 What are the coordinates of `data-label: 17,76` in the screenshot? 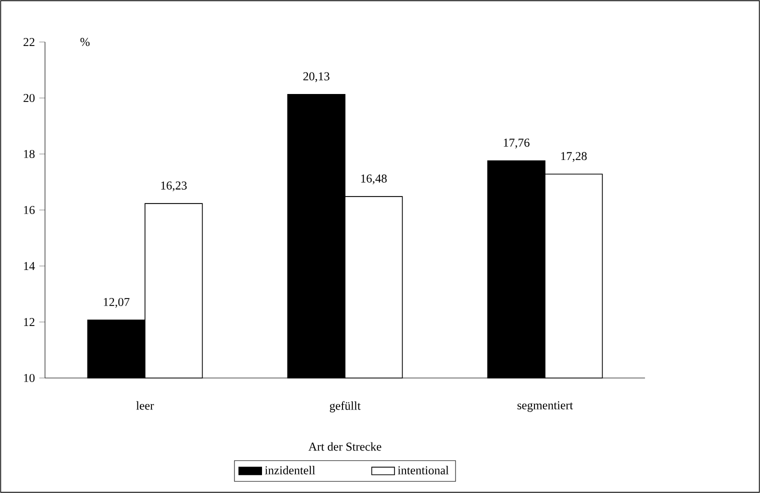 It's located at (517, 143).